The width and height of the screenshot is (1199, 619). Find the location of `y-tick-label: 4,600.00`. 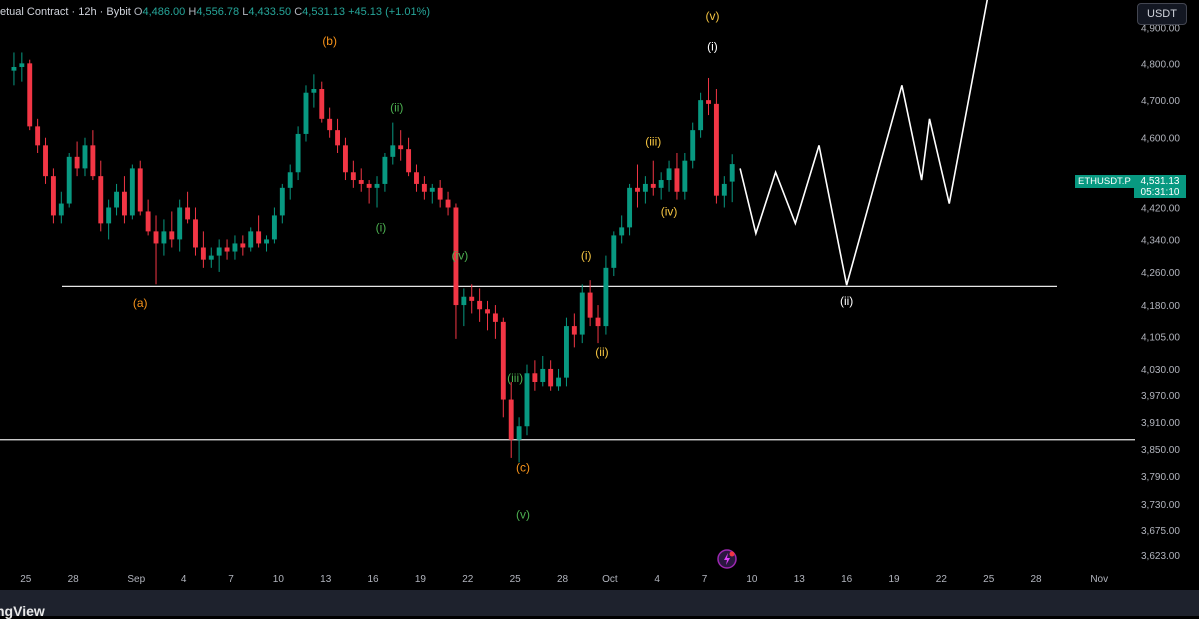

y-tick-label: 4,600.00 is located at coordinates (1160, 139).